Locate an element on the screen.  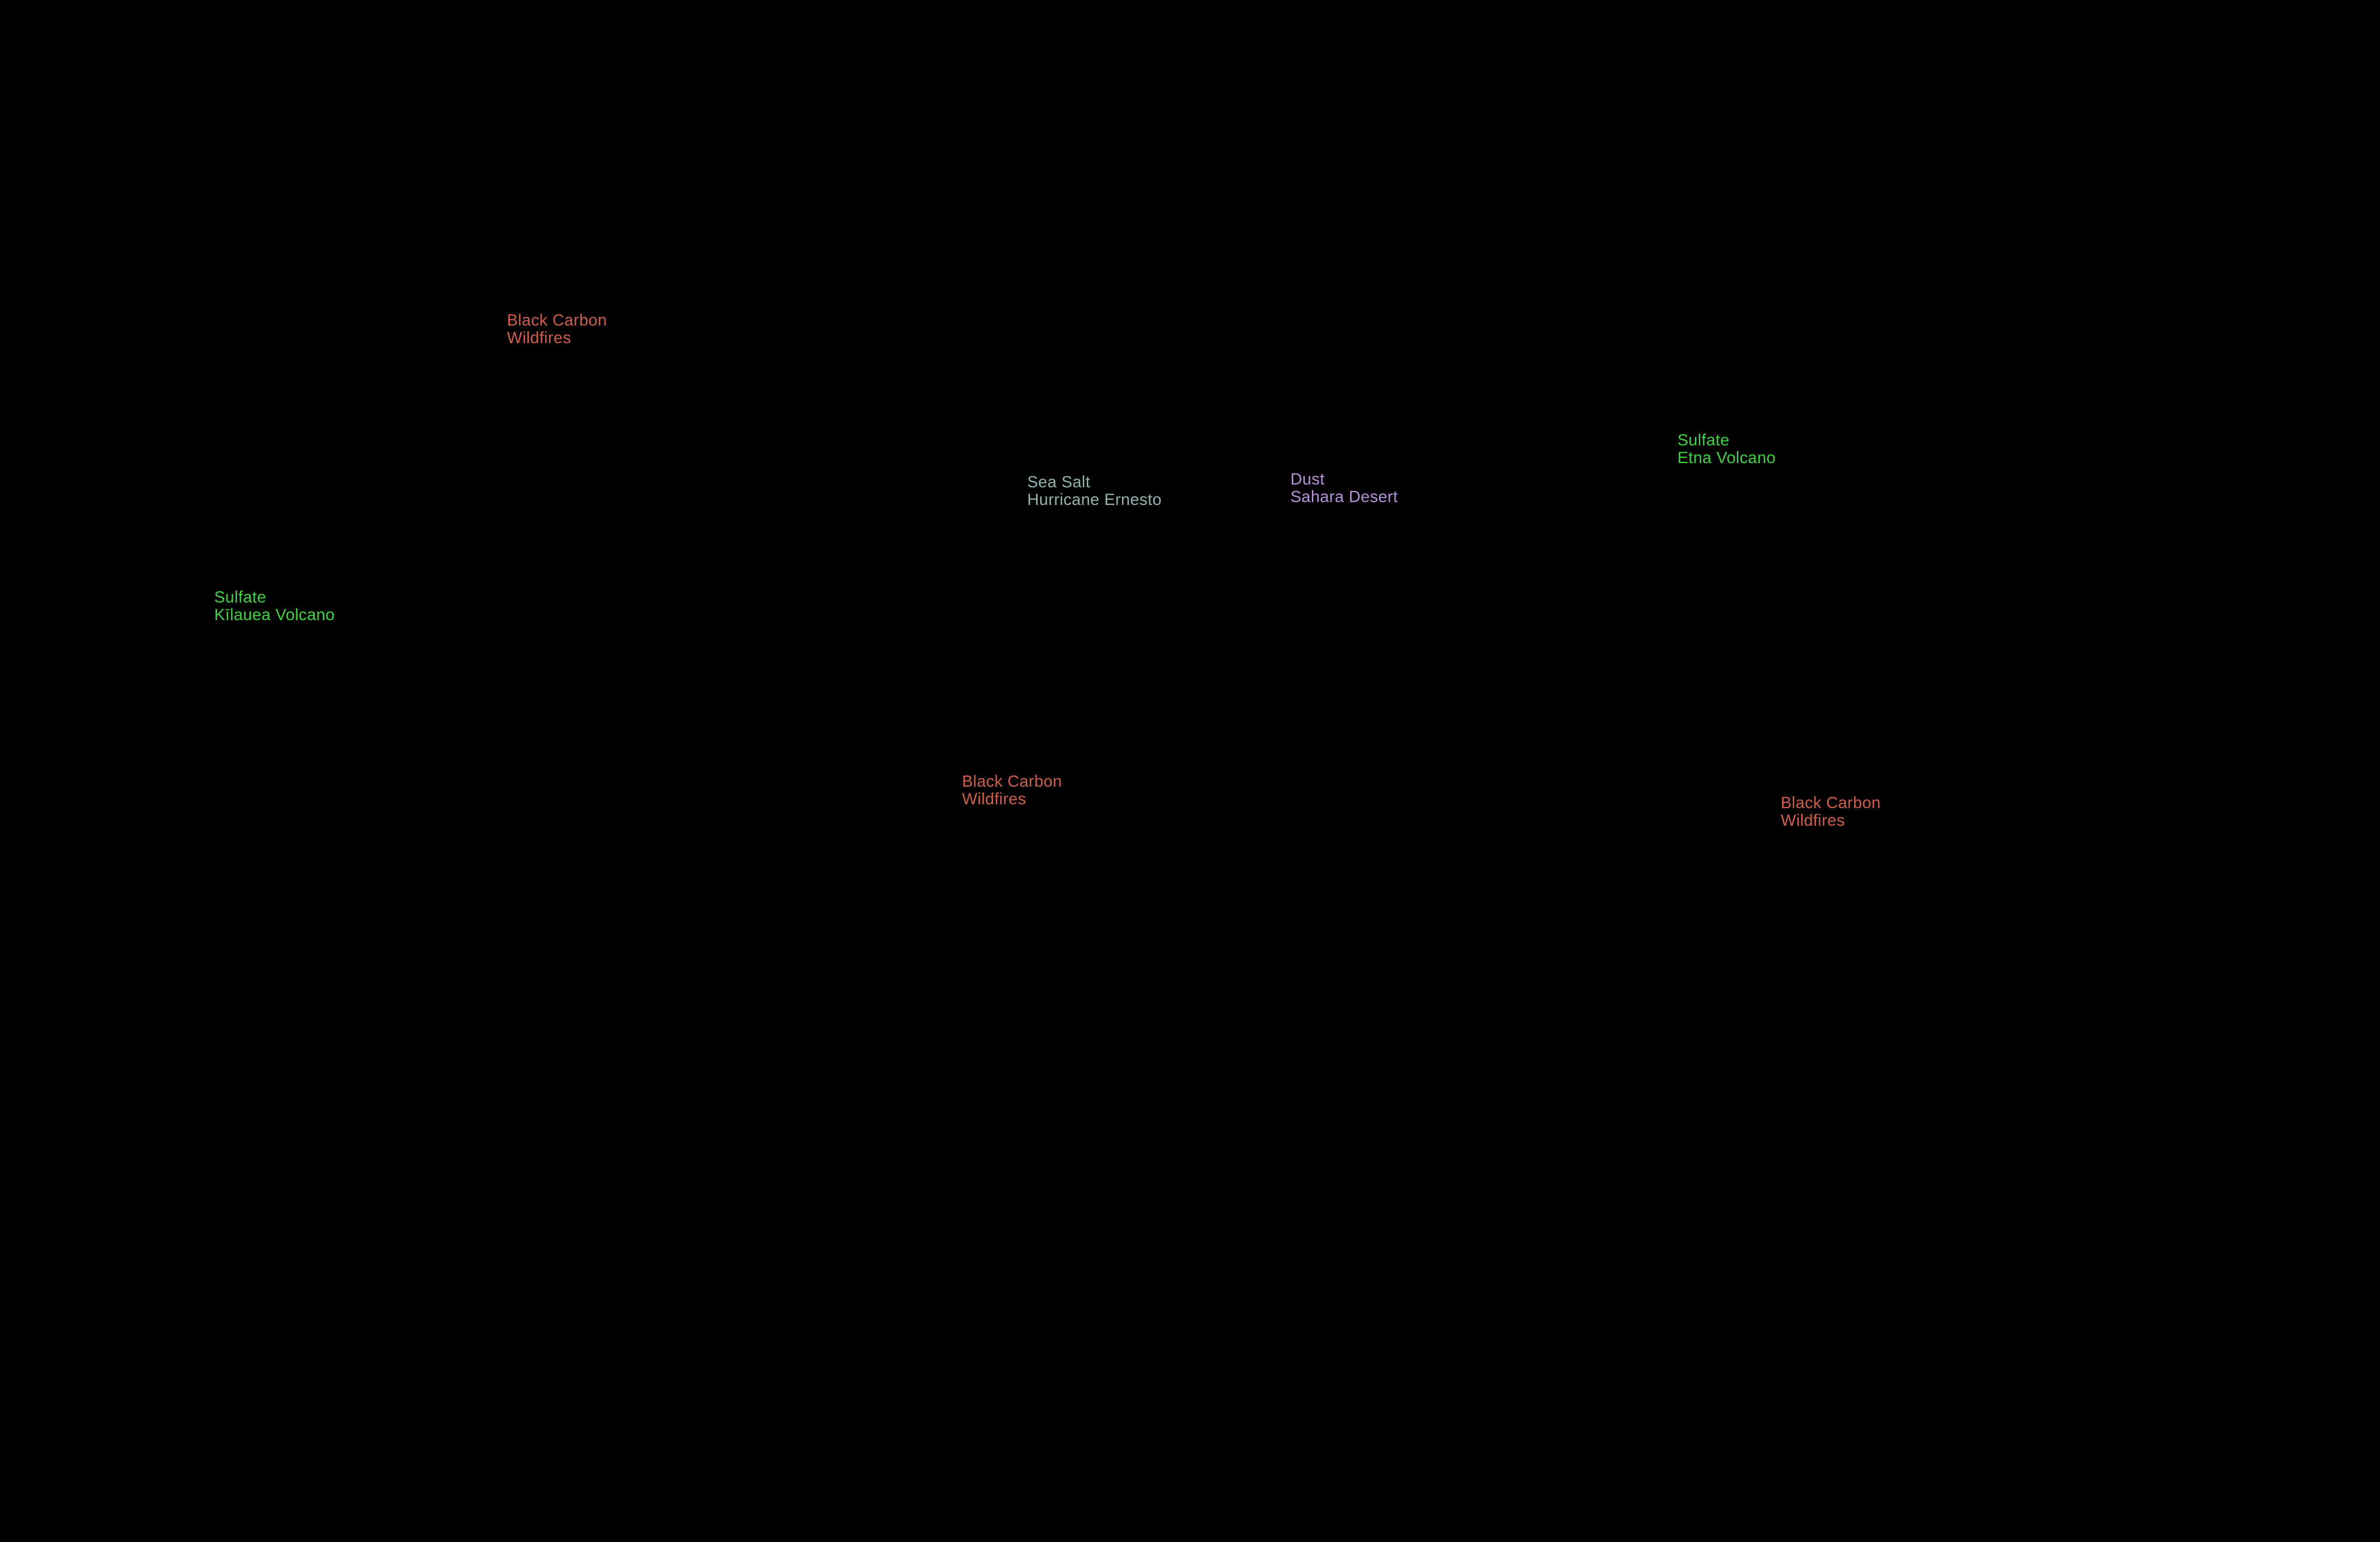
aerosol-label-black-carbon-wildfires-northwest: Black Carbon Wildfires is located at coordinates (557, 330).